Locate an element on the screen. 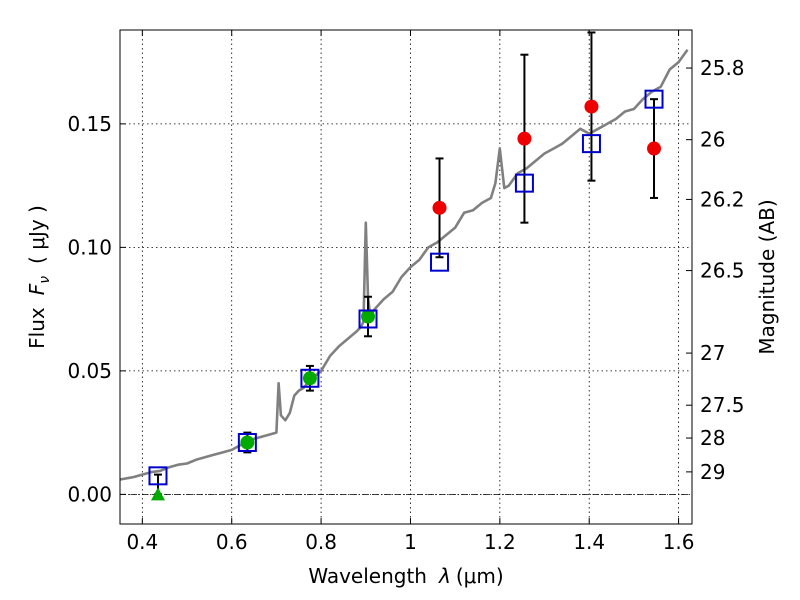 This screenshot has width=800, height=600. y-tick-label: 0.10 is located at coordinates (89, 247).